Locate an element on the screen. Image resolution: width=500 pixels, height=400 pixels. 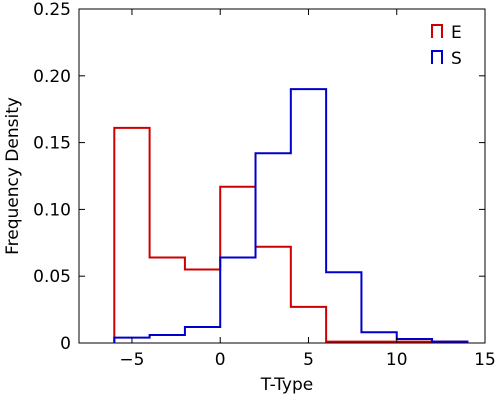
legend-swatch-s is located at coordinates (437, 57).